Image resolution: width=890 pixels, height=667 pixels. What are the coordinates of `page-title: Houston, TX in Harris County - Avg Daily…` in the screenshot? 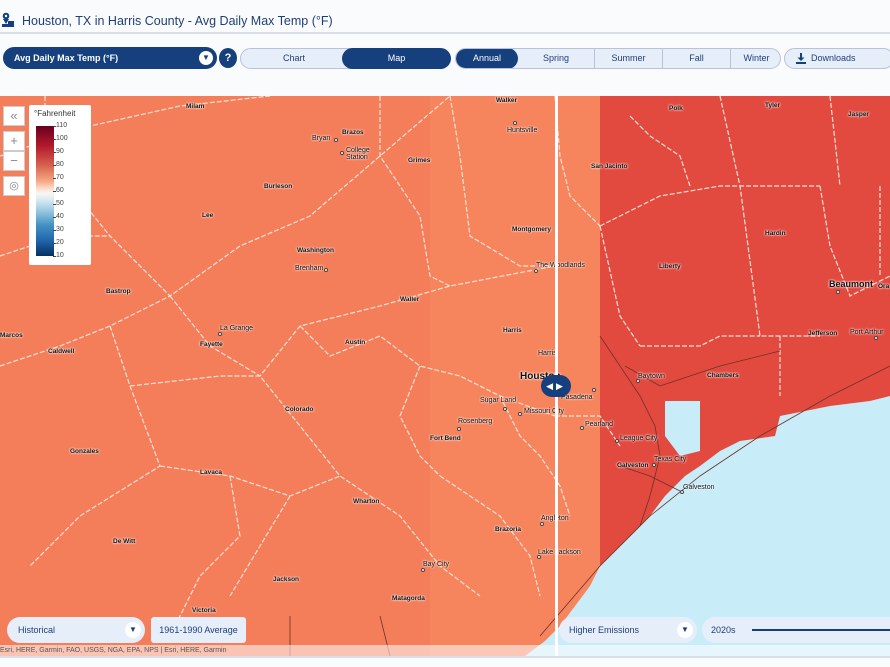 It's located at (177, 21).